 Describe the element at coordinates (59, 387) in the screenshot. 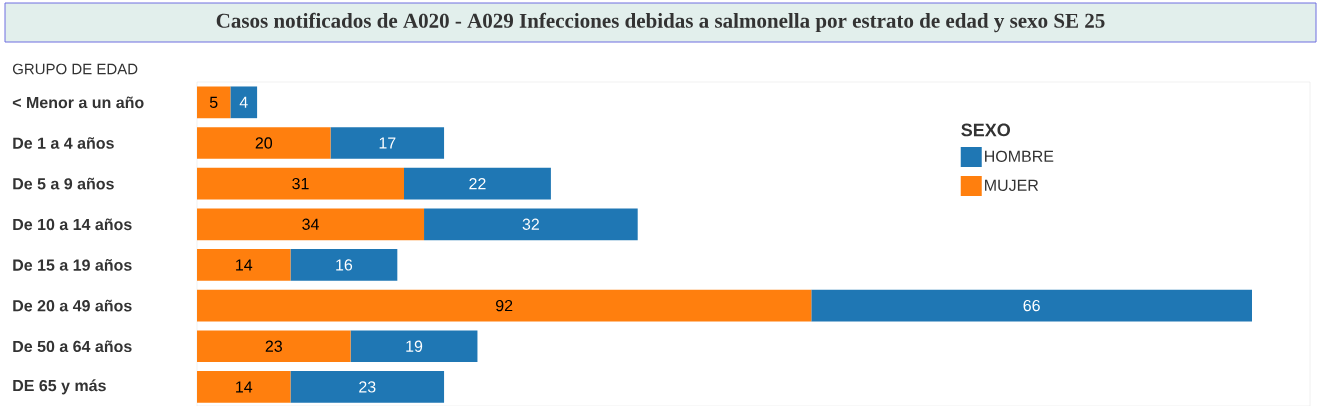

I see `y-tick-label: DE 65 y más` at that location.